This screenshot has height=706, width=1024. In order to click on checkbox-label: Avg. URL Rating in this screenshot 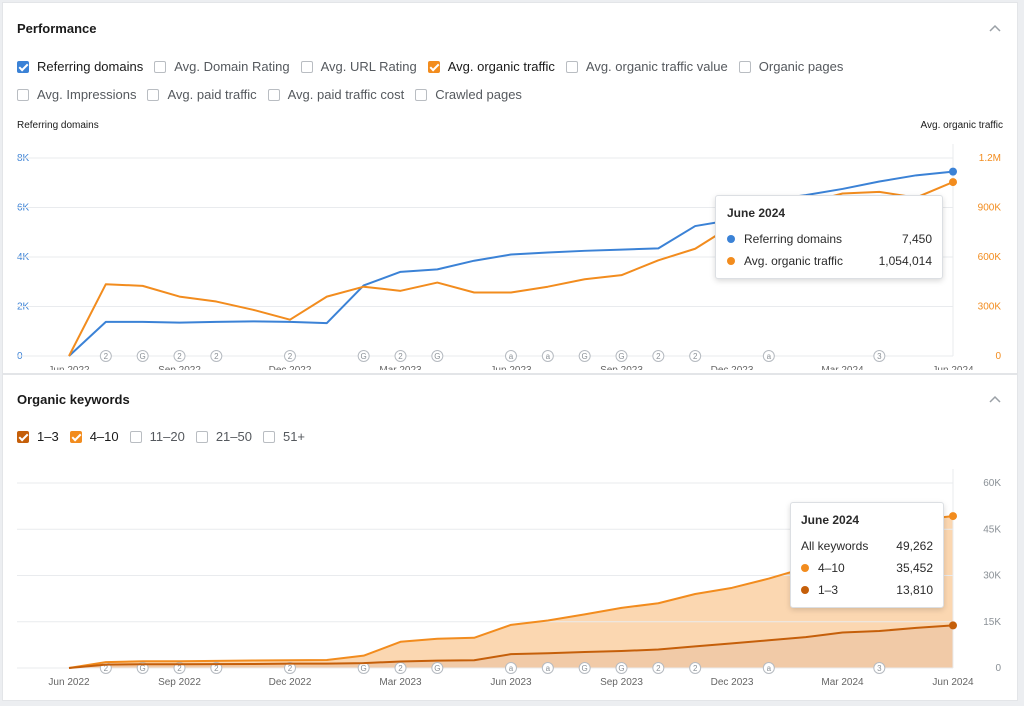, I will do `click(368, 66)`.